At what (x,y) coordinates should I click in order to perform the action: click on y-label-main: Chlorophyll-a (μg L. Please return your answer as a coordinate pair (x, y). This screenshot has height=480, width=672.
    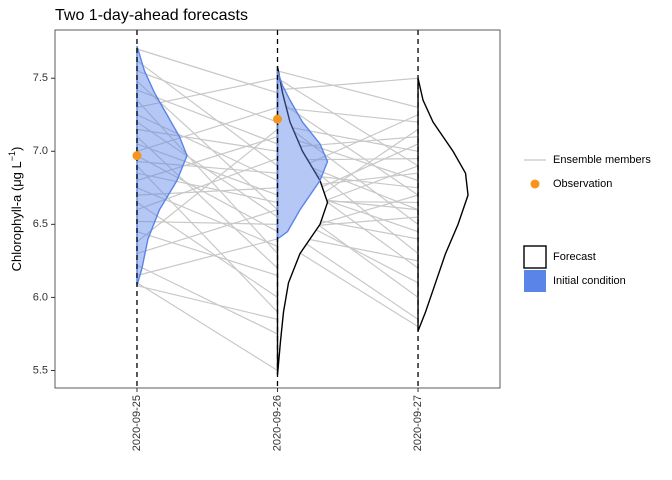
    Looking at the image, I should click on (16, 216).